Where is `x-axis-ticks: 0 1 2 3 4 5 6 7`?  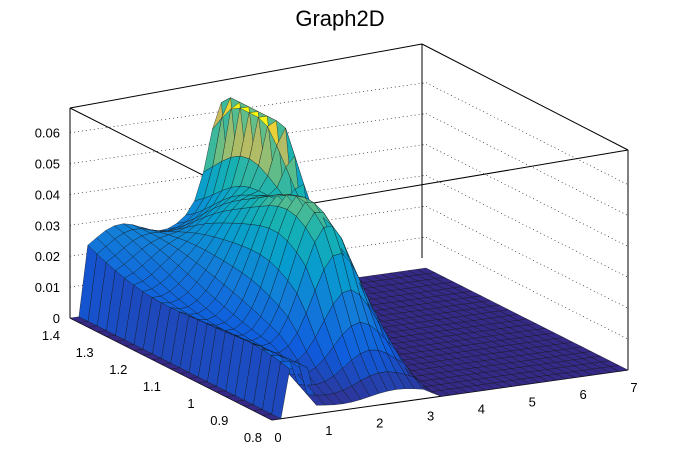
x-axis-ticks: 0 1 2 3 4 5 6 7 is located at coordinates (455, 412).